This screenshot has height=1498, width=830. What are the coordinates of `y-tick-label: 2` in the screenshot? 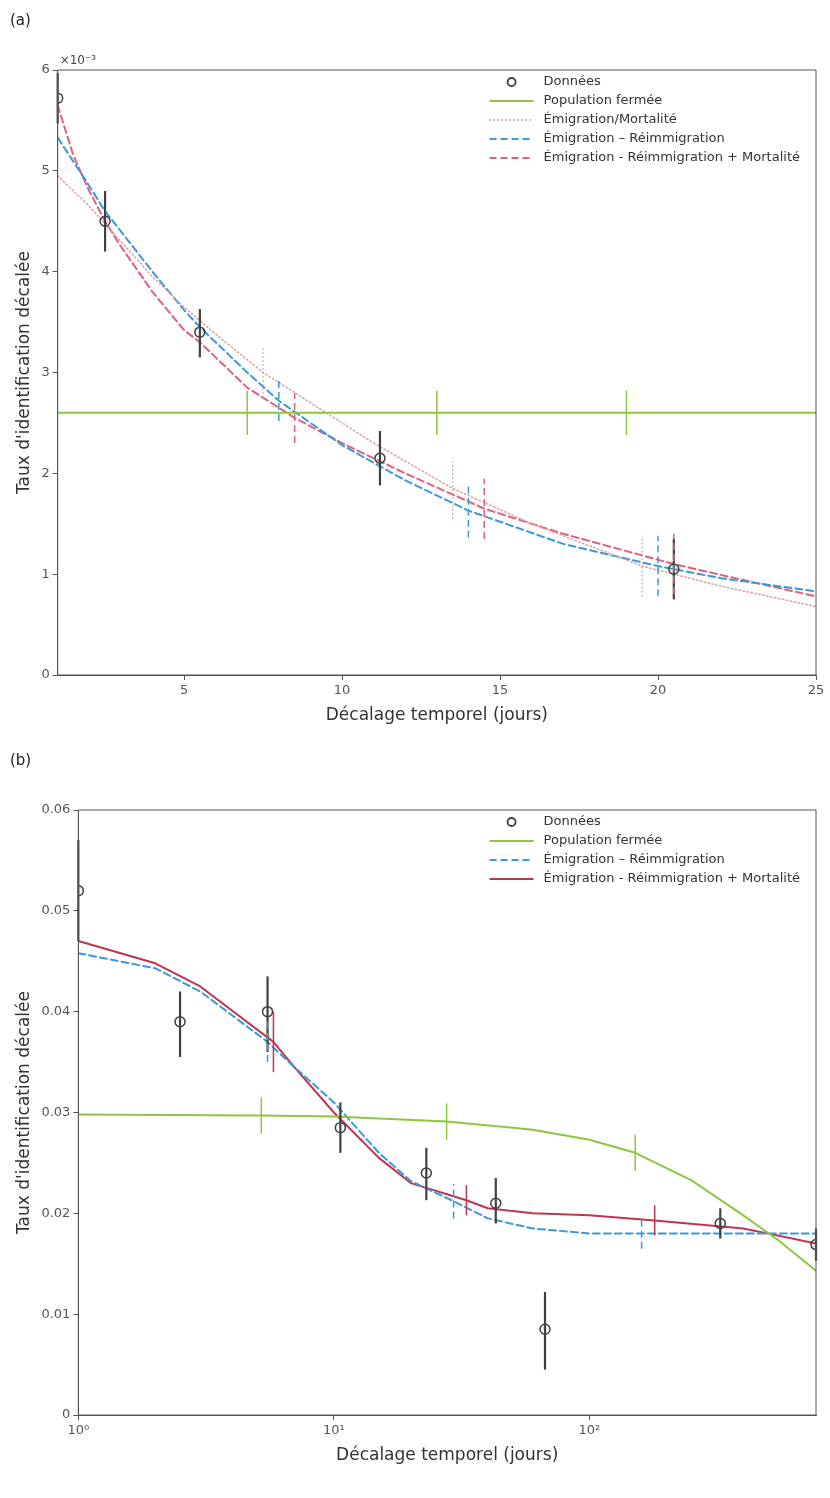 It's located at (45, 472).